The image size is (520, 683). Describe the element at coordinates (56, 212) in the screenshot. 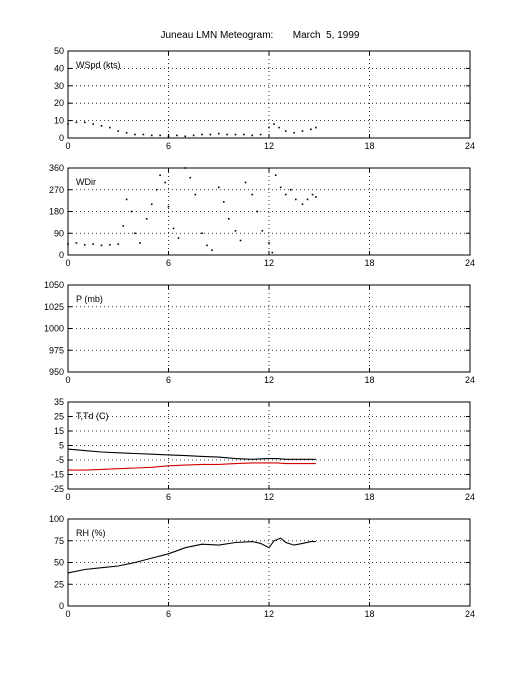

I see `y-tick-label: 180` at that location.